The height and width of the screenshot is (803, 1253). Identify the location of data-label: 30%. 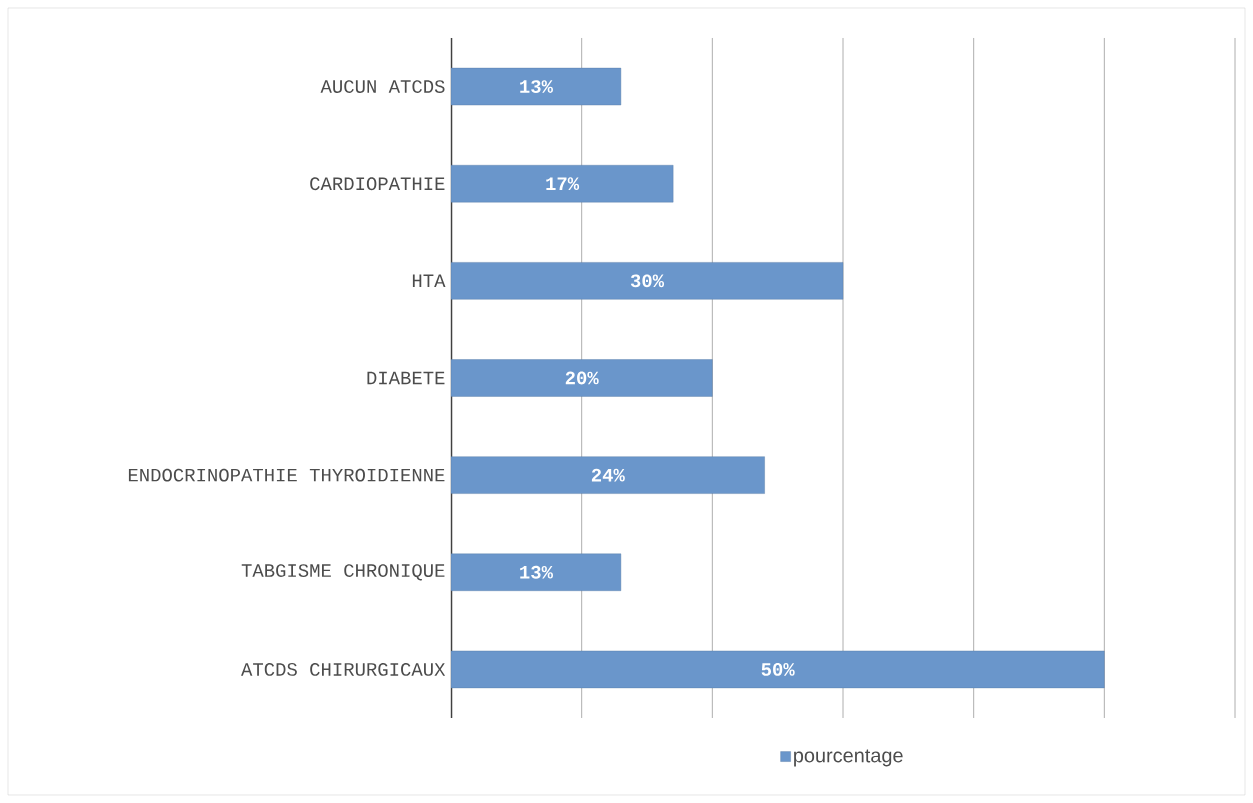
(647, 281).